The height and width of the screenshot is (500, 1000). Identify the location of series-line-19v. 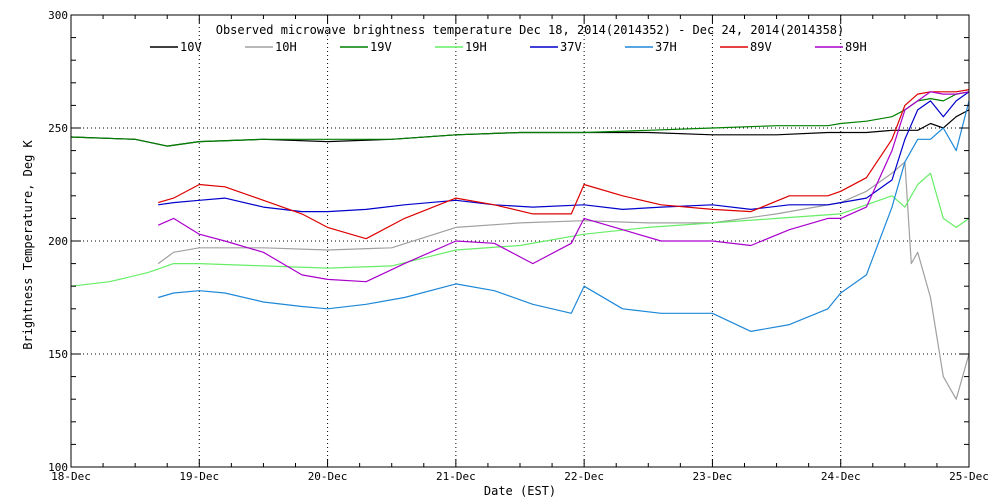
(520, 119).